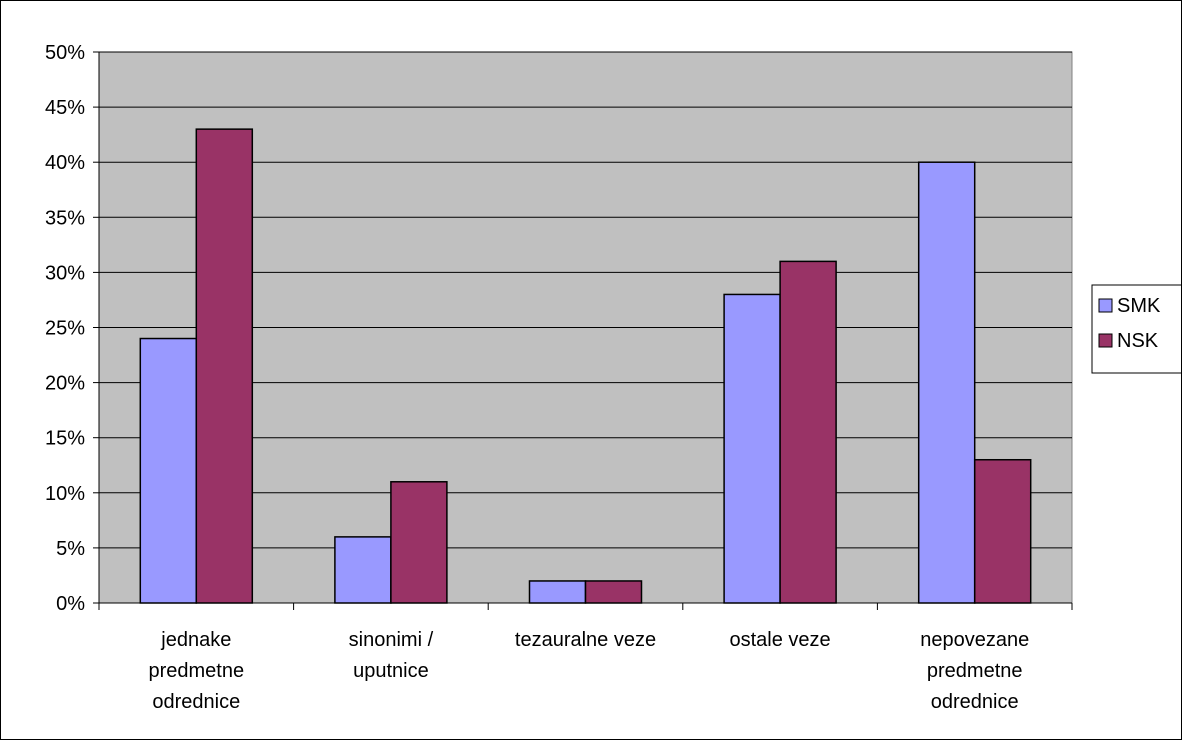  Describe the element at coordinates (70, 549) in the screenshot. I see `y-tick-label: 5%` at that location.